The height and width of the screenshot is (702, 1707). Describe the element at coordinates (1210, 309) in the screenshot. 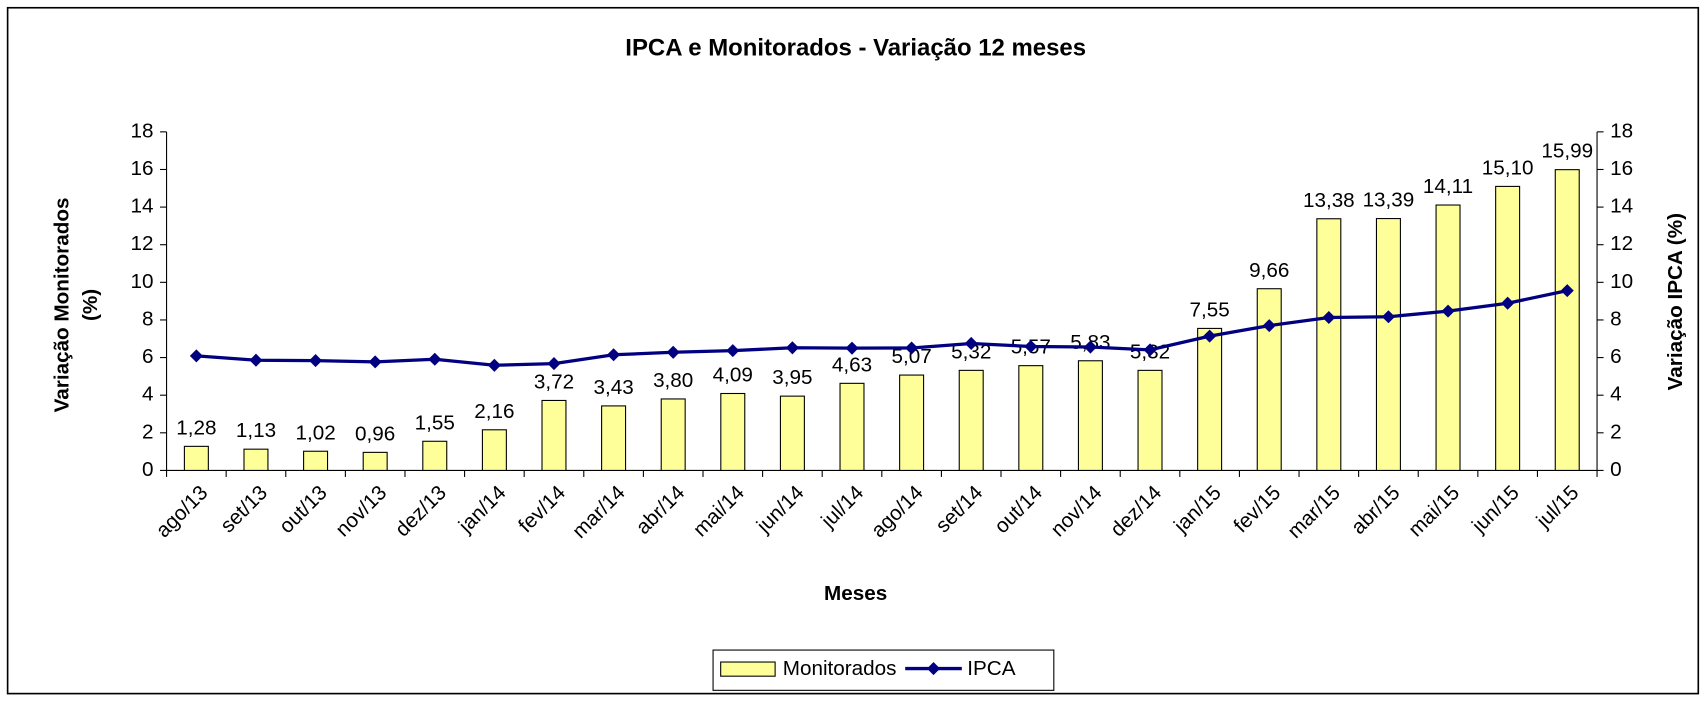

I see `data-label: 7,55` at that location.